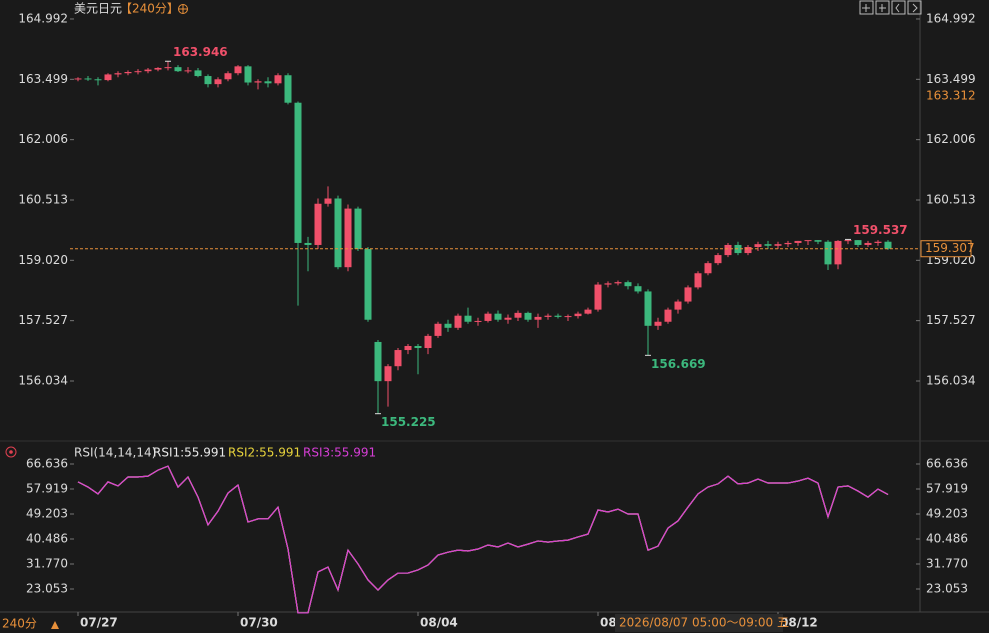  I want to click on low-label: 155.225, so click(408, 422).